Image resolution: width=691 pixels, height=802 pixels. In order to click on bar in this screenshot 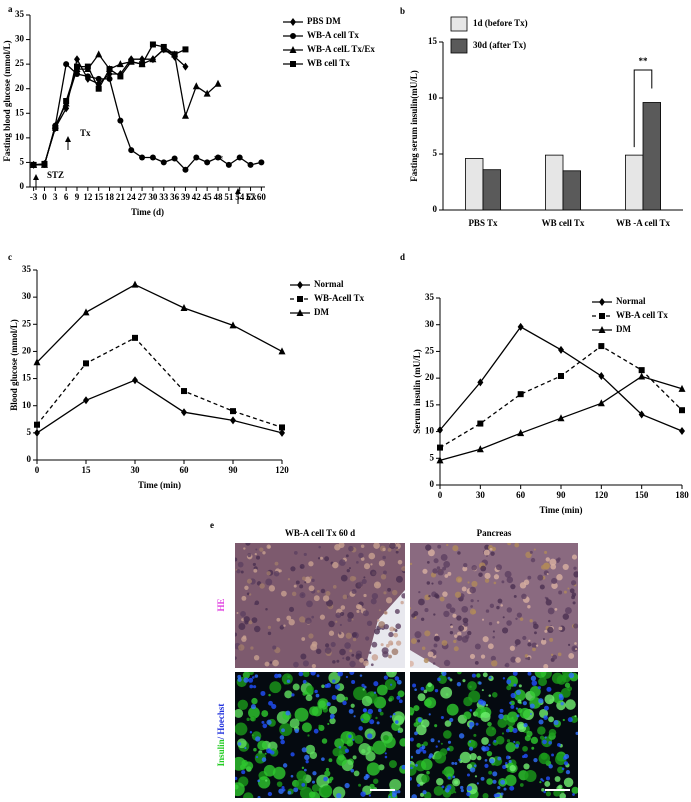, I will do `click(634, 182)`.